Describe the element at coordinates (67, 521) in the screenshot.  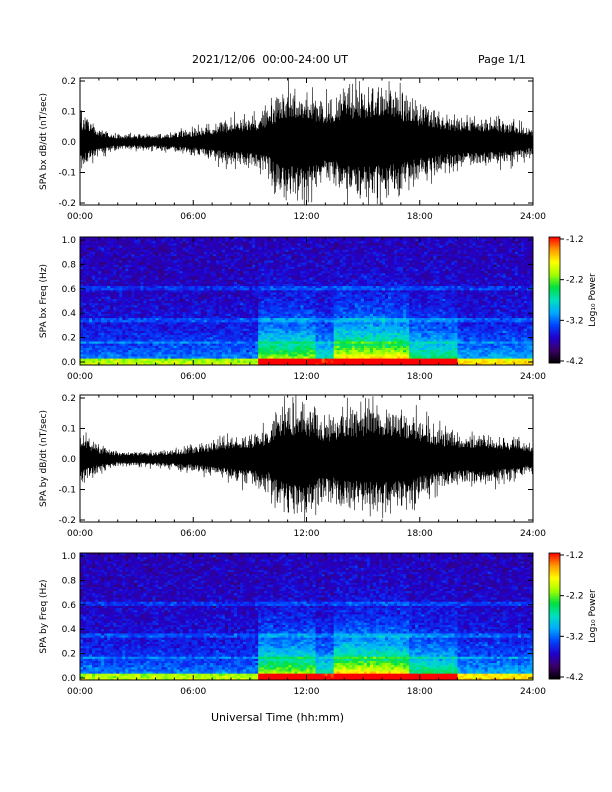
I see `y-tick-label: -0.2` at that location.